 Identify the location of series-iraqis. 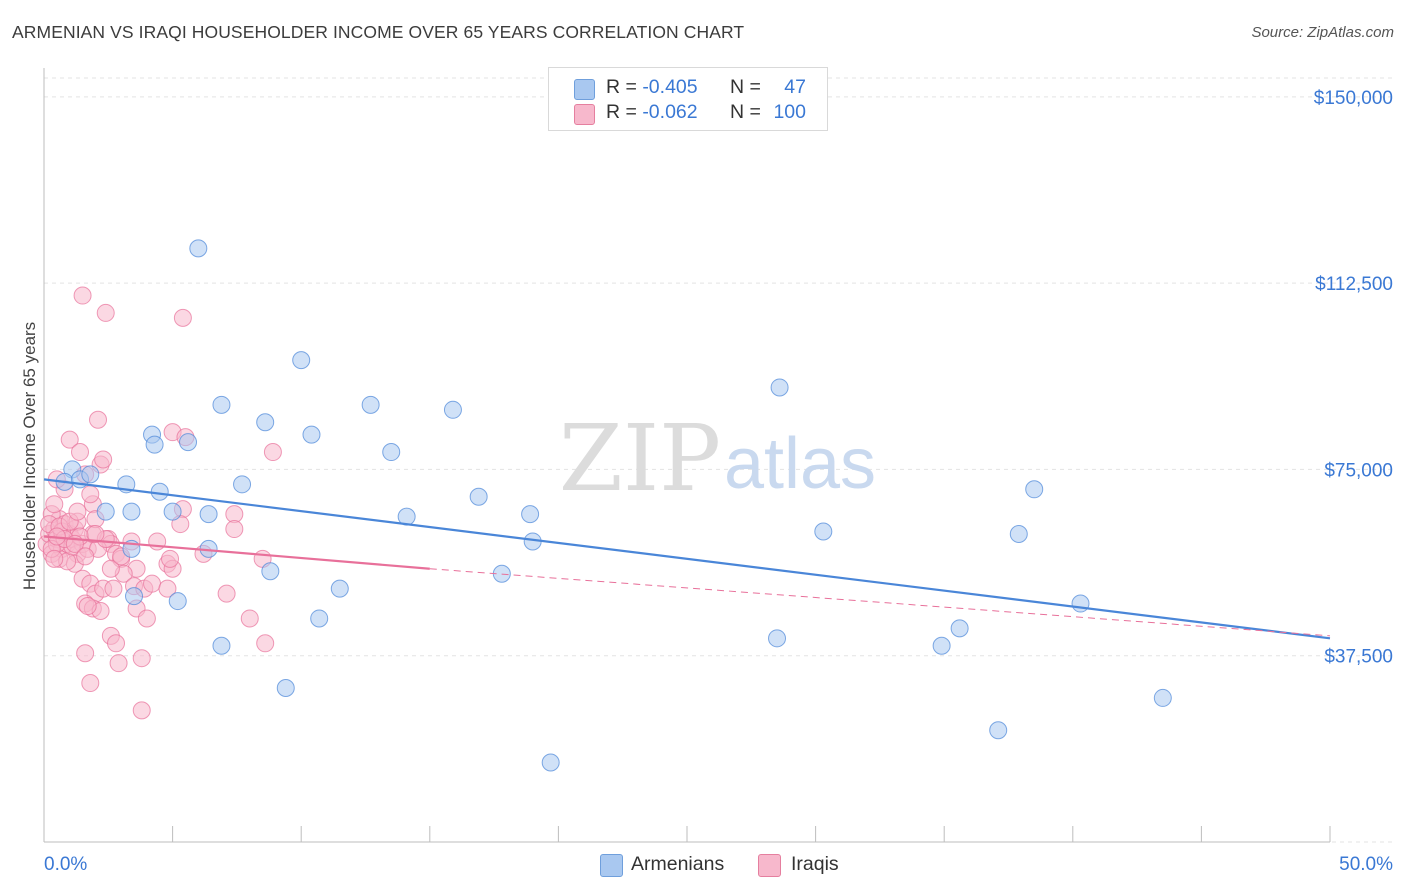
(159, 503).